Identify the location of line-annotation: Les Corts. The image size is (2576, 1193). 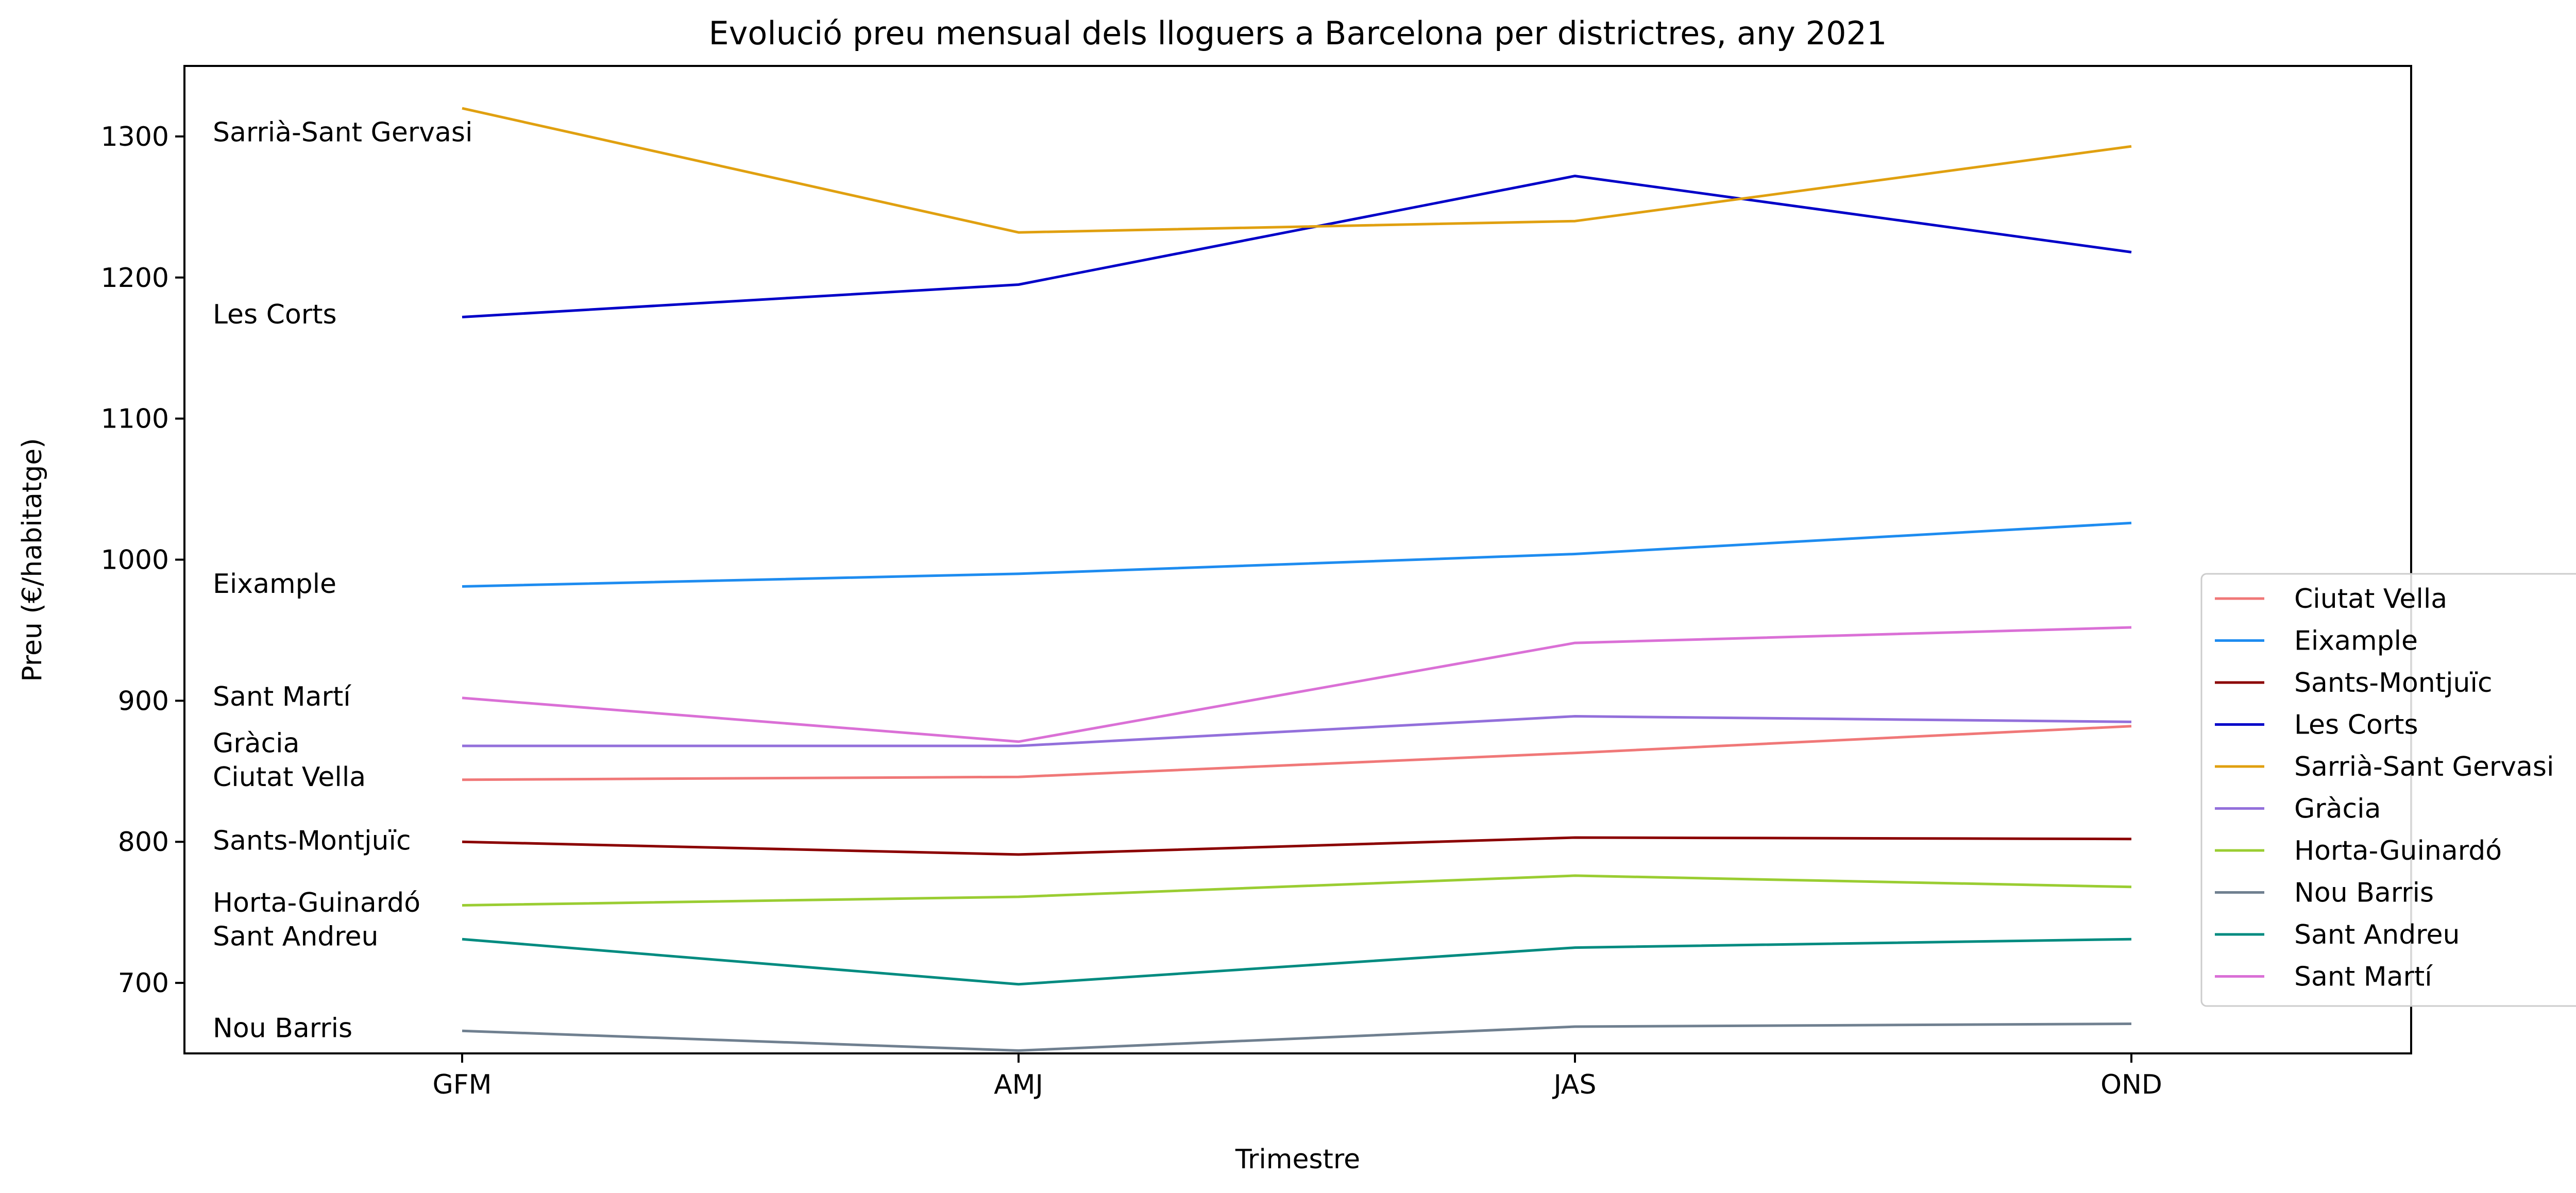
(275, 314).